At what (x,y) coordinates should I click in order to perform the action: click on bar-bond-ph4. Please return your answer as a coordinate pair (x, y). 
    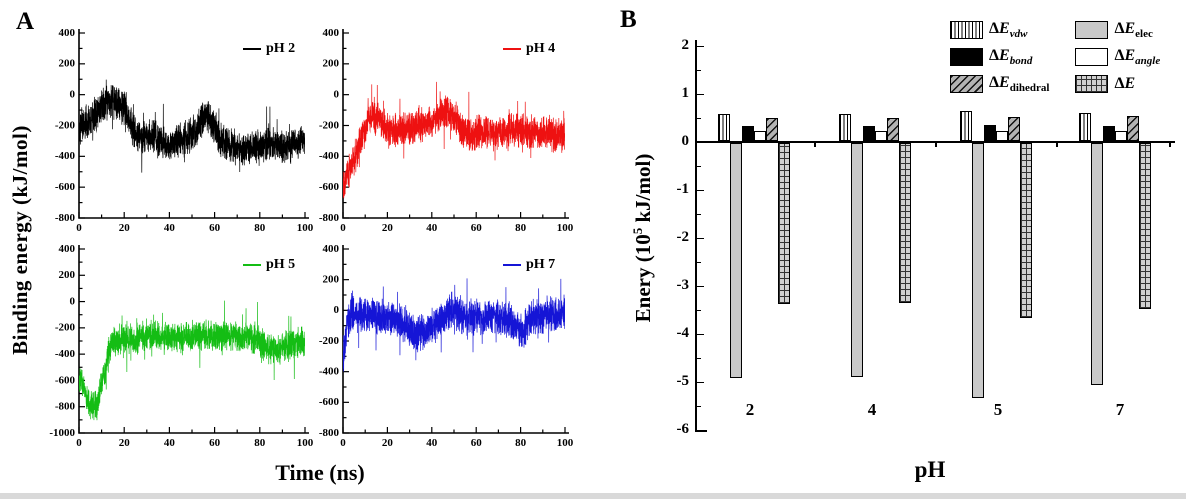
    Looking at the image, I should click on (869, 133).